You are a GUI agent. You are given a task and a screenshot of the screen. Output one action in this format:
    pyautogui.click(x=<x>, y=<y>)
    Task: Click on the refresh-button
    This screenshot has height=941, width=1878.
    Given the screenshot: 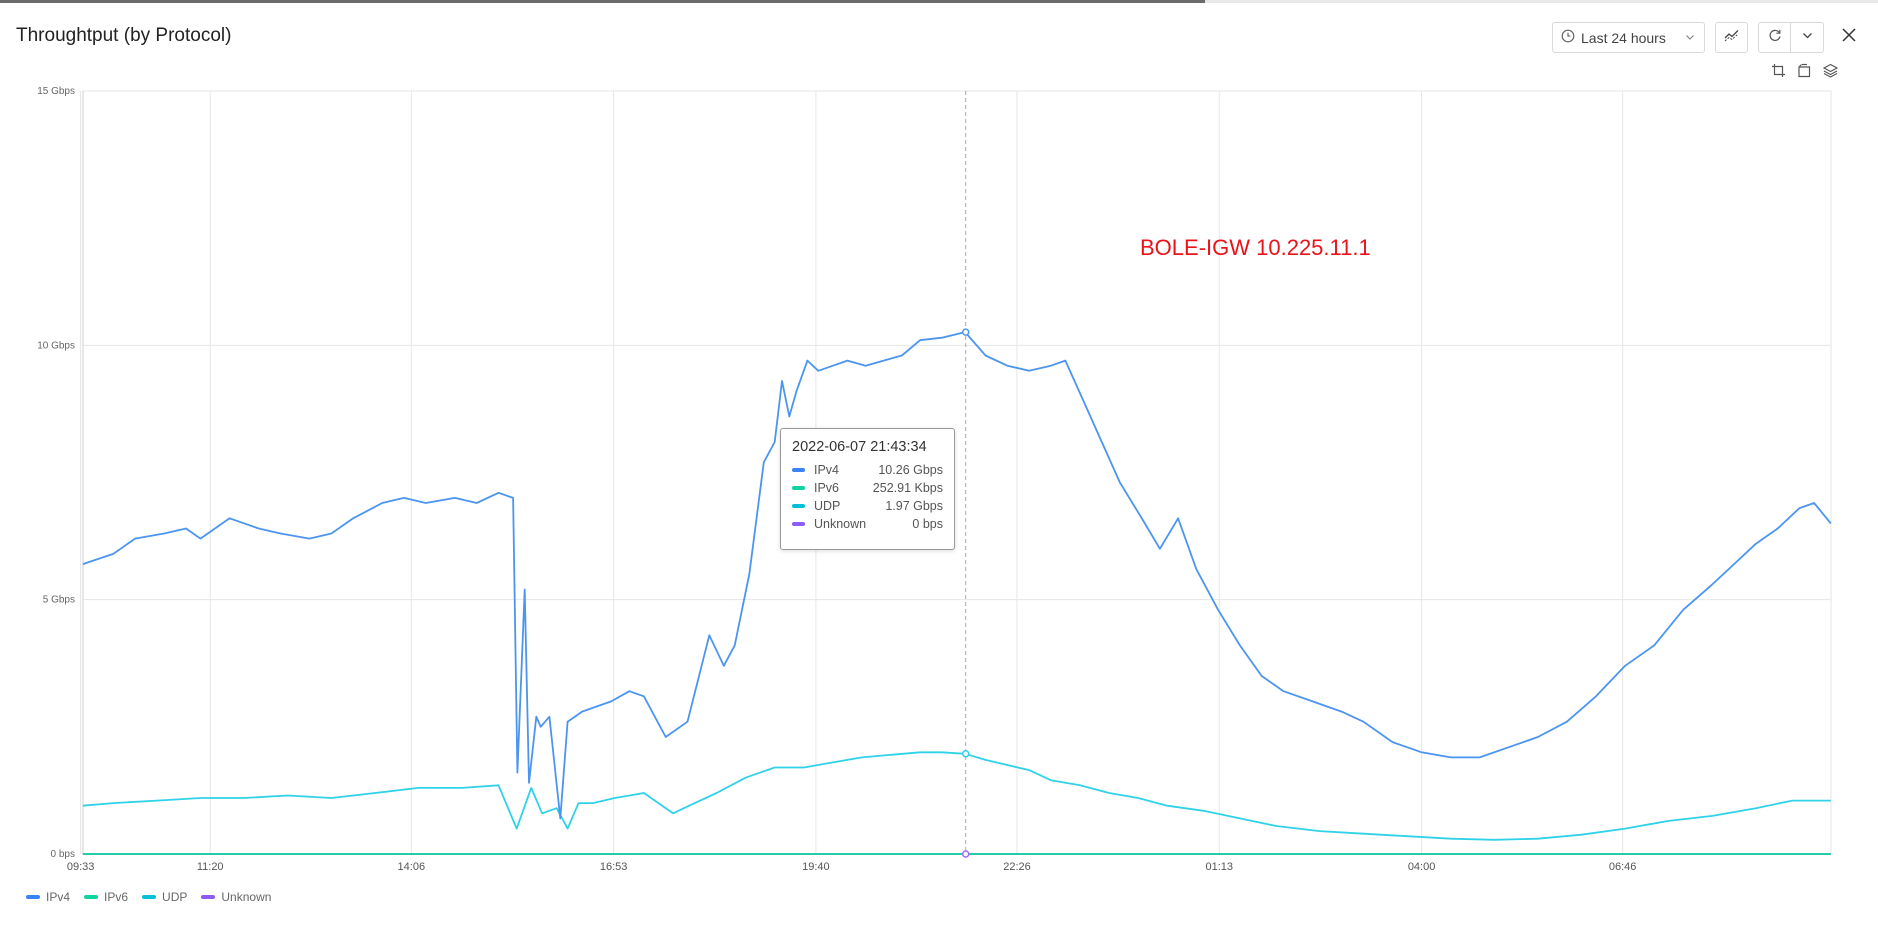 What is the action you would take?
    pyautogui.click(x=1774, y=37)
    